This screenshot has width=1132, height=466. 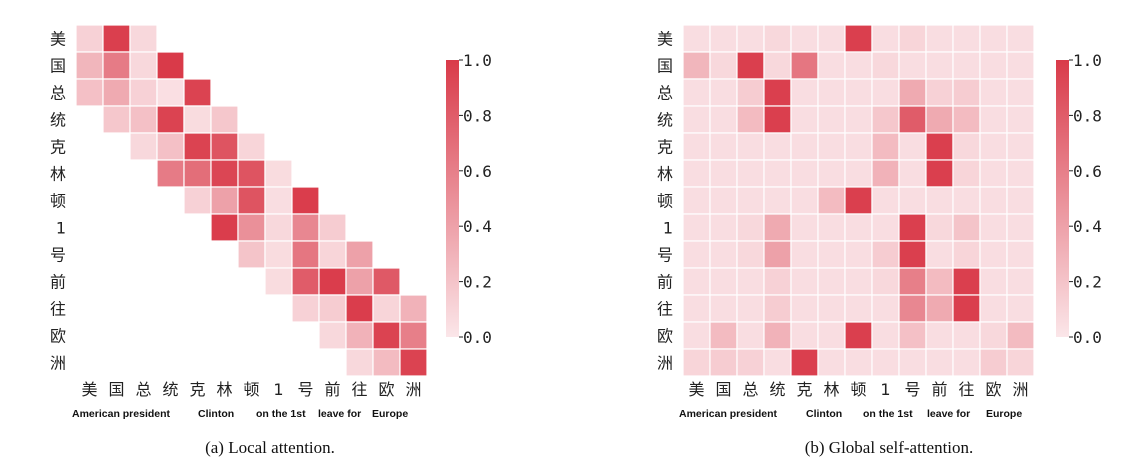 What do you see at coordinates (696, 173) in the screenshot?
I see `heatmap-1-cell-r5-c0` at bounding box center [696, 173].